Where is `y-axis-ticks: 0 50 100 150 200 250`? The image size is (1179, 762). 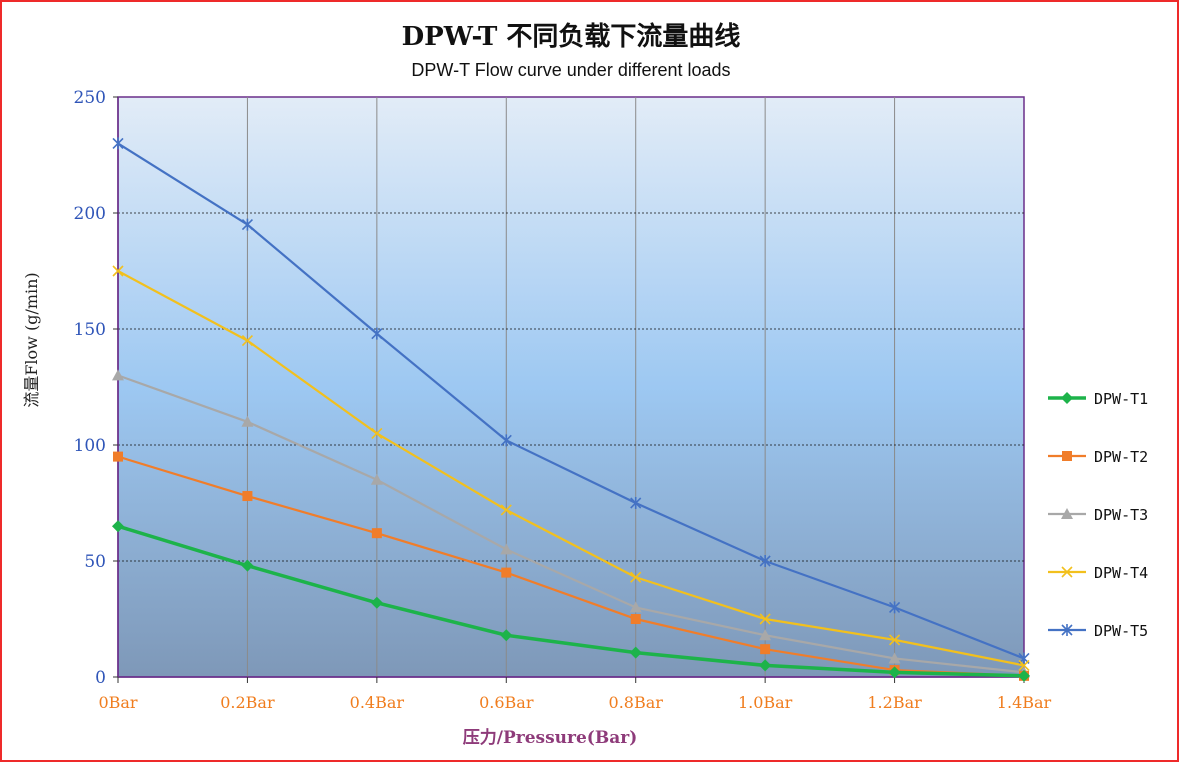
y-axis-ticks: 0 50 100 150 200 250 is located at coordinates (96, 388).